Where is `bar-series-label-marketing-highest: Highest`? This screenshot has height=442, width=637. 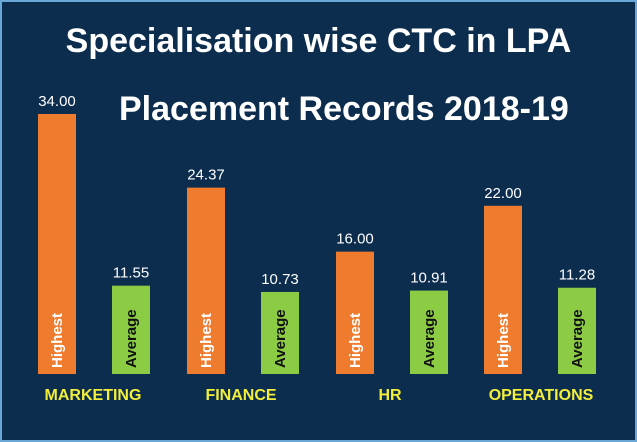 bar-series-label-marketing-highest: Highest is located at coordinates (57, 340).